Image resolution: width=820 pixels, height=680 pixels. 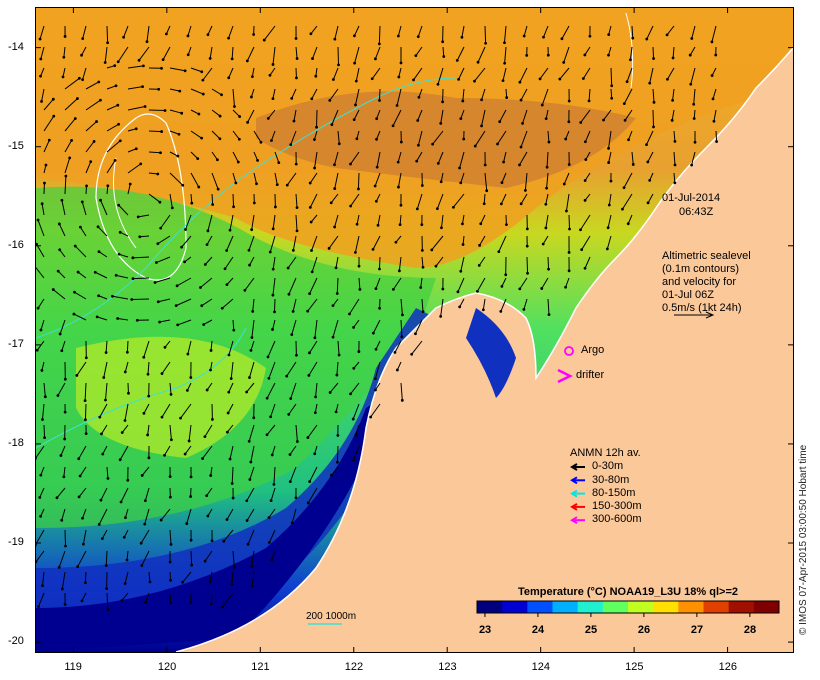 What do you see at coordinates (574, 493) in the screenshot?
I see `legend-arrow-head` at bounding box center [574, 493].